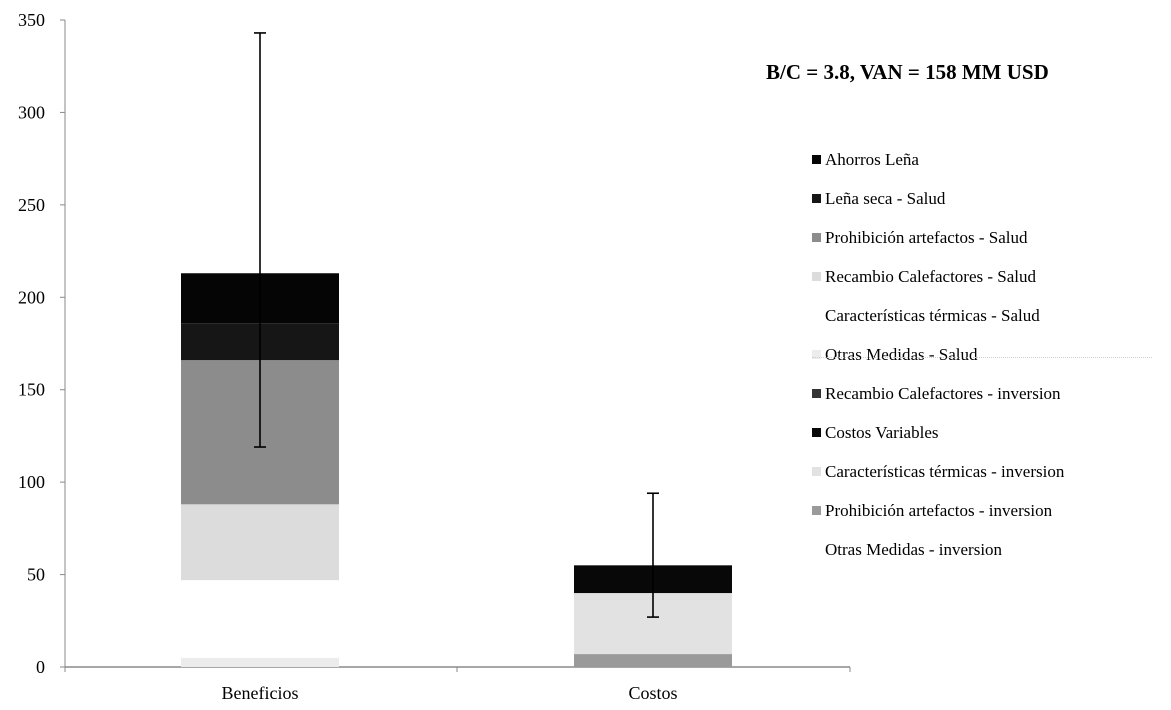 The width and height of the screenshot is (1171, 710). What do you see at coordinates (914, 549) in the screenshot?
I see `legend-label: Otras Medidas - inversion` at bounding box center [914, 549].